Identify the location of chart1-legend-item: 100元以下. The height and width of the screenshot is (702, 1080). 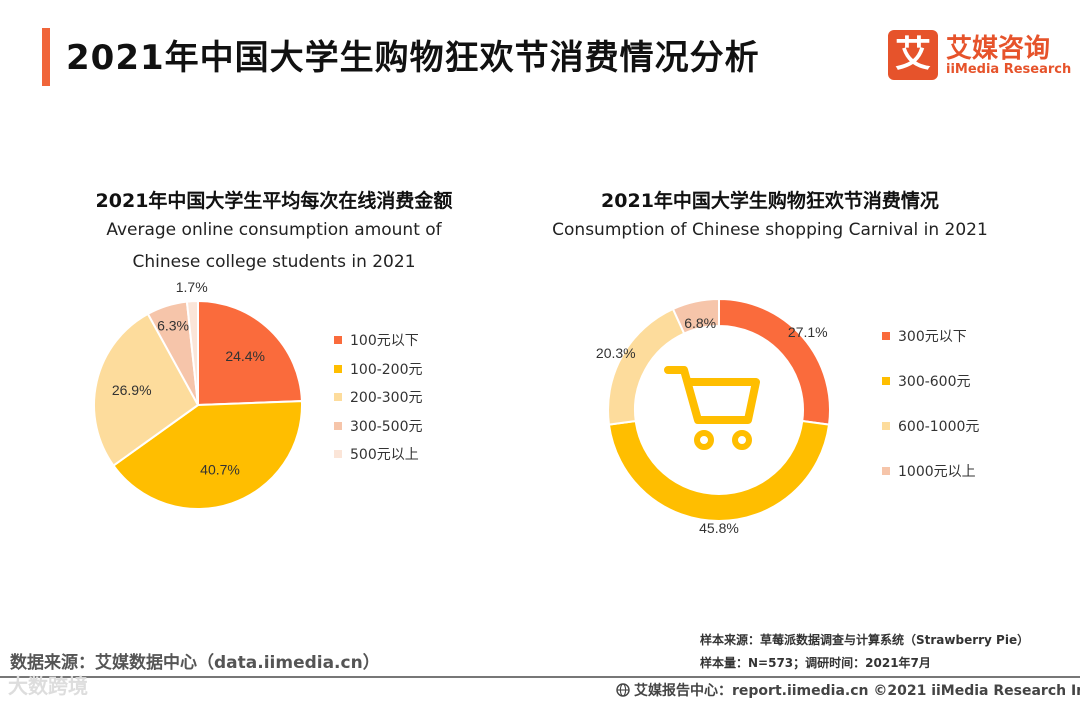
(376, 340).